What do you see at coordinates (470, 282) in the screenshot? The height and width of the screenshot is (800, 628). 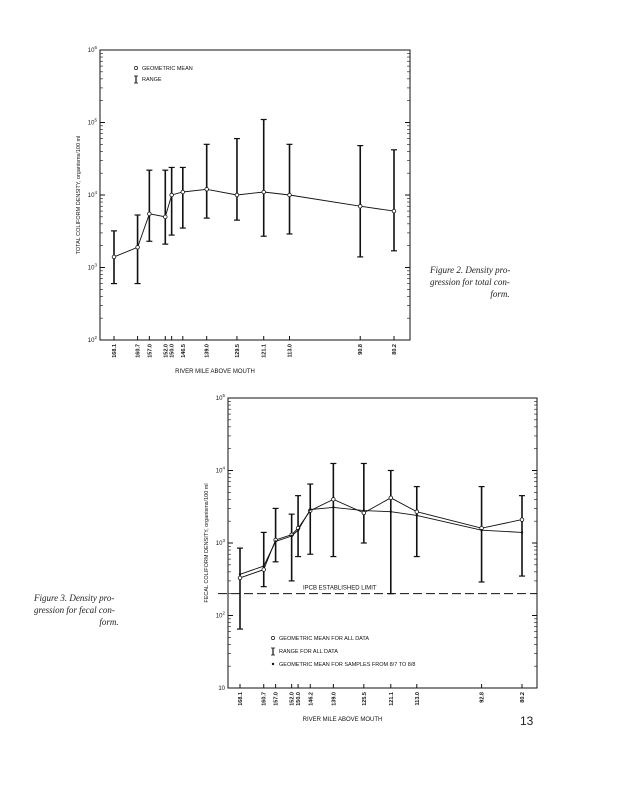 I see `figure-2-caption-line-2: gression for total con-` at bounding box center [470, 282].